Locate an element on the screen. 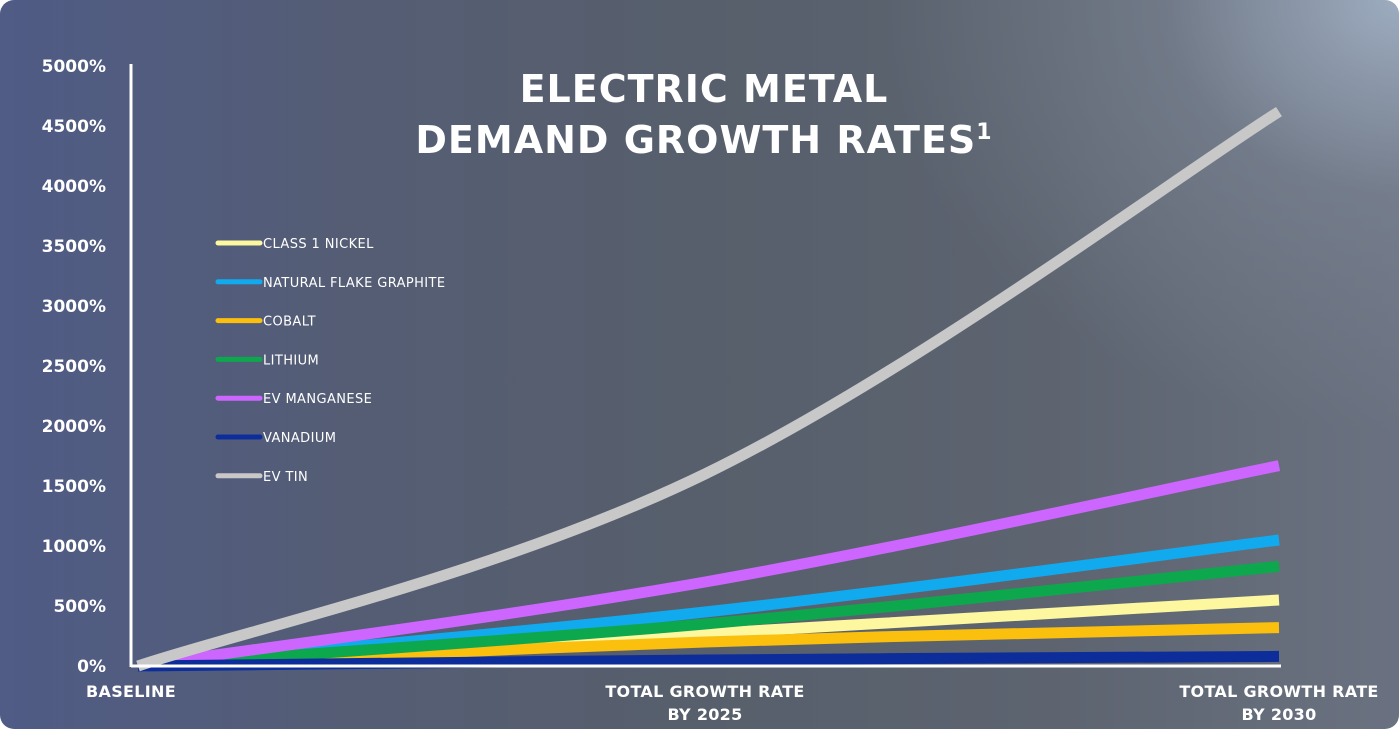 The height and width of the screenshot is (729, 1399). chart-title: ELECTRIC METAL DEMAND GROWTH RATES1 is located at coordinates (703, 114).